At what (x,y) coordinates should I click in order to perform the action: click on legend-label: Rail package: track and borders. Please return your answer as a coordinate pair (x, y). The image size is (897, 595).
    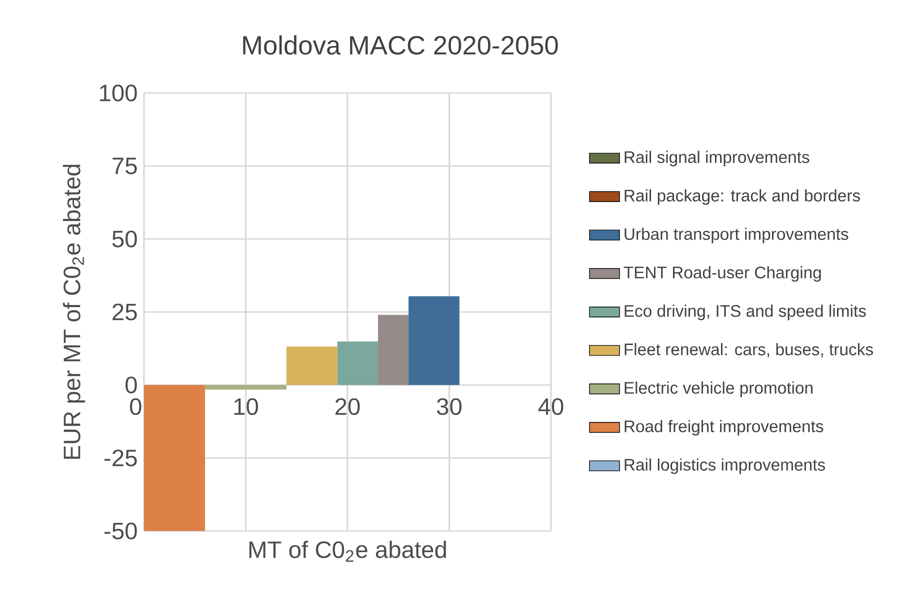
    Looking at the image, I should click on (742, 197).